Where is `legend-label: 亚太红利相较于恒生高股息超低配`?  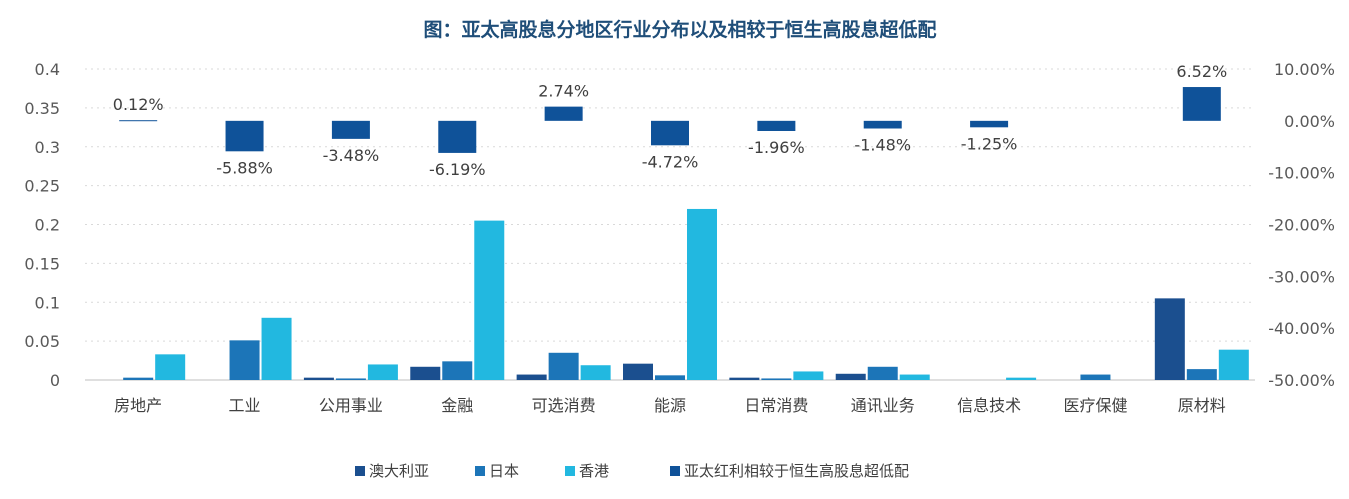 legend-label: 亚太红利相较于恒生高股息超低配 is located at coordinates (796, 471).